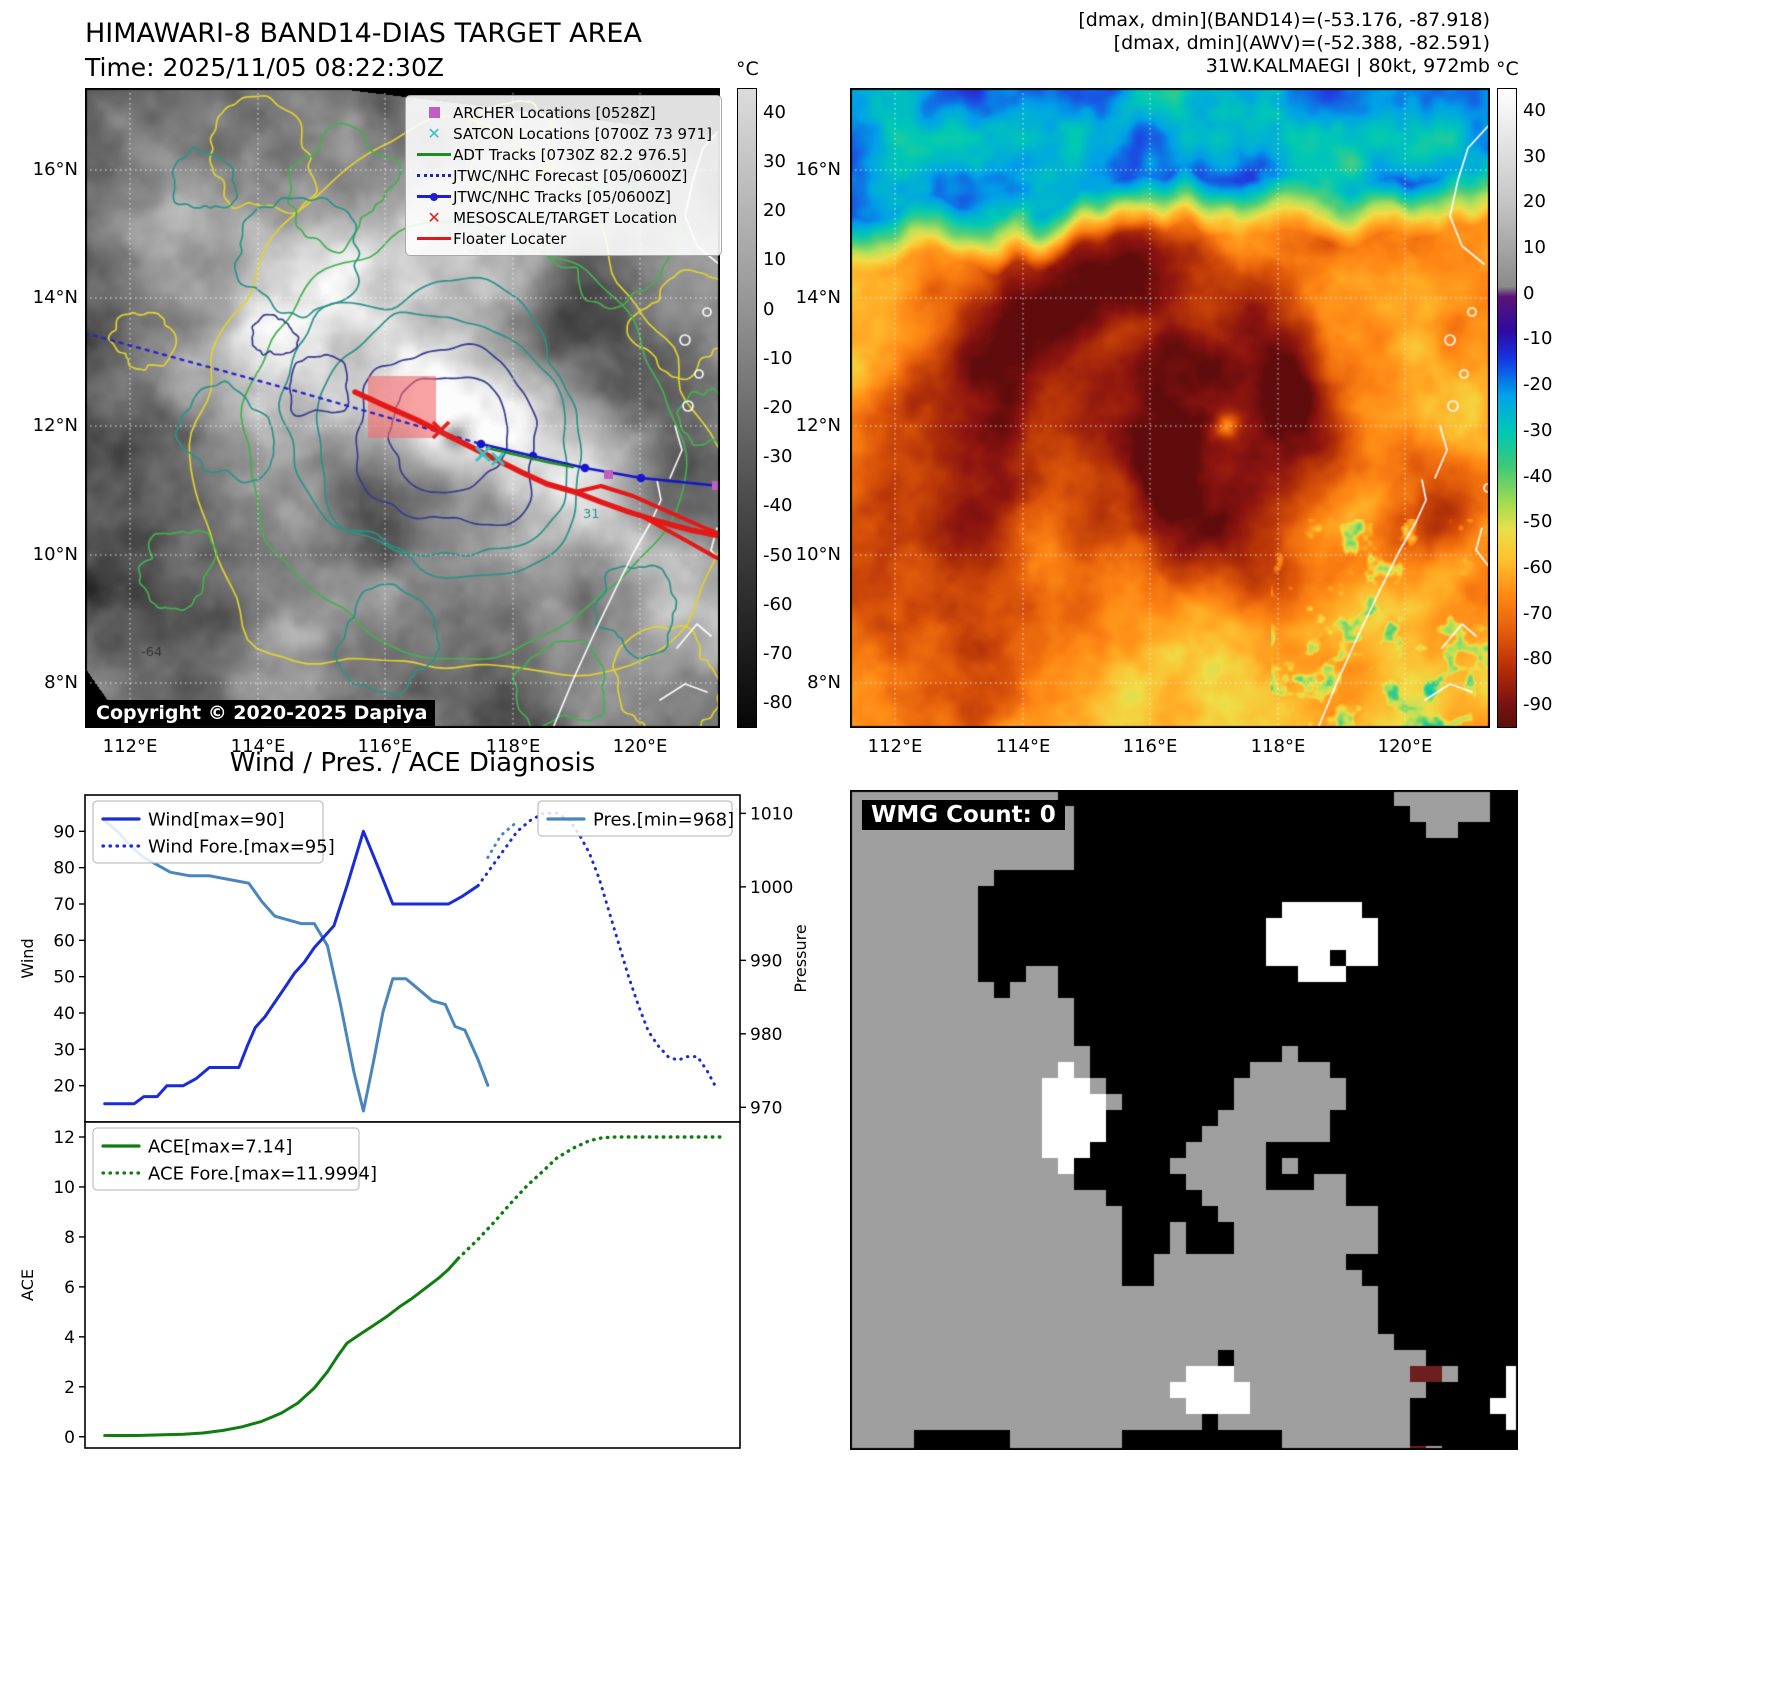  Describe the element at coordinates (1507, 408) in the screenshot. I see `tr-colorbar` at that location.